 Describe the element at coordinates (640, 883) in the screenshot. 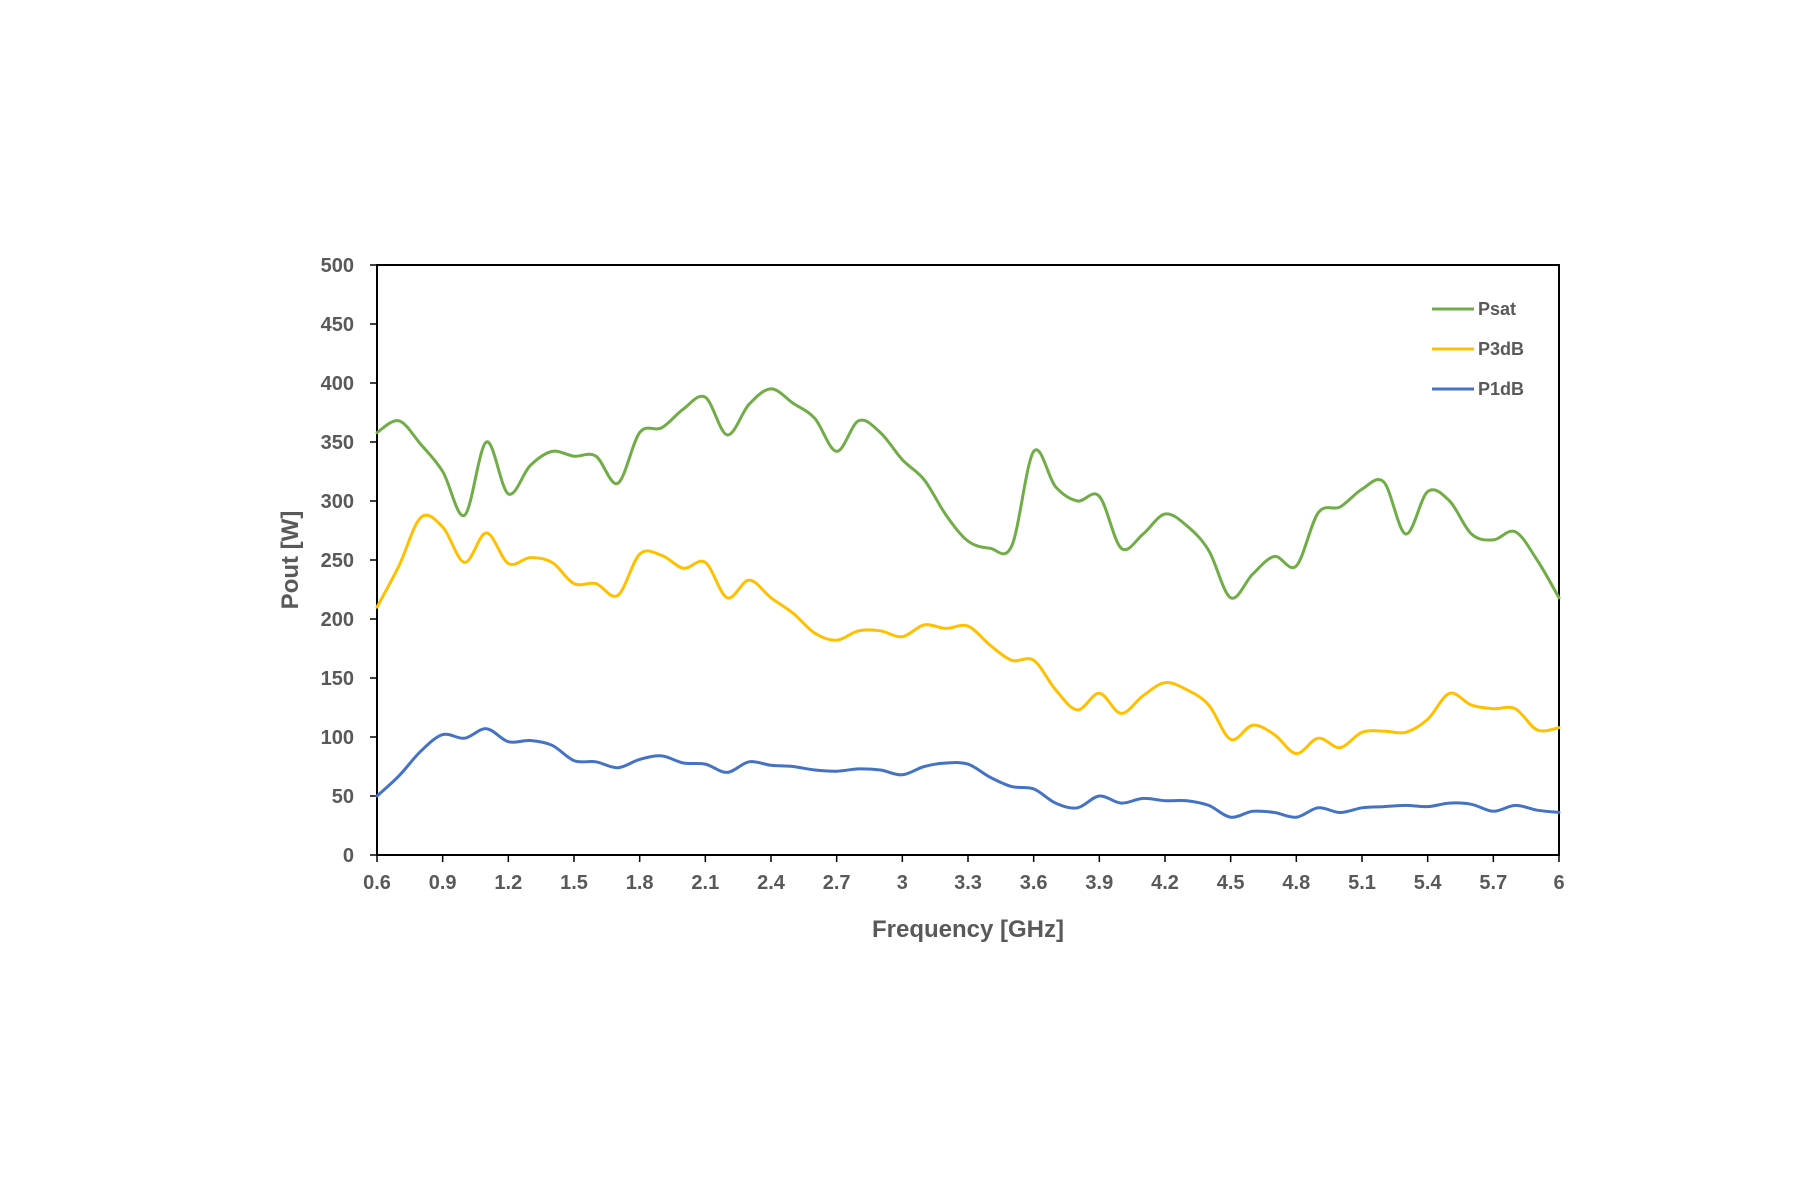

I see `x-tick-label: 1.8` at that location.